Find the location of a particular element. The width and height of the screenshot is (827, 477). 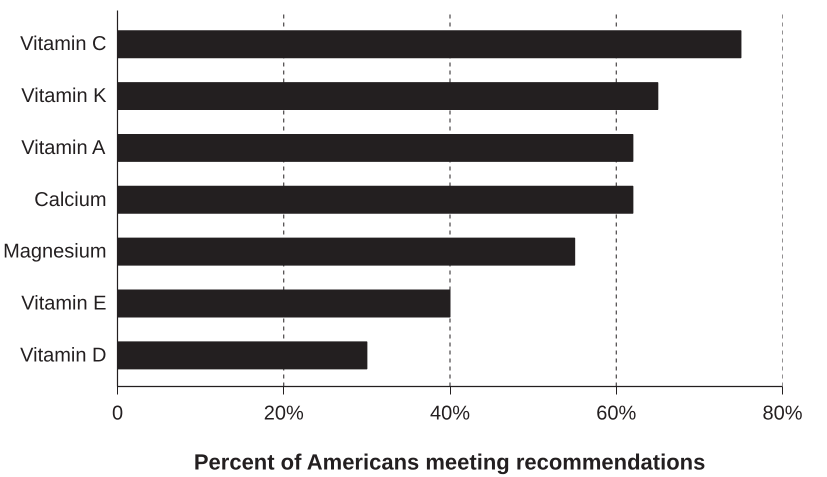

x-tick-label: 20% is located at coordinates (284, 413).